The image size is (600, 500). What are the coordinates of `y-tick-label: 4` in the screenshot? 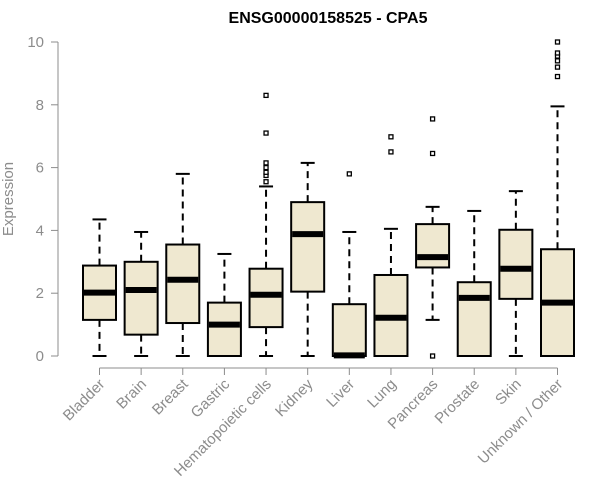 It's located at (40, 230).